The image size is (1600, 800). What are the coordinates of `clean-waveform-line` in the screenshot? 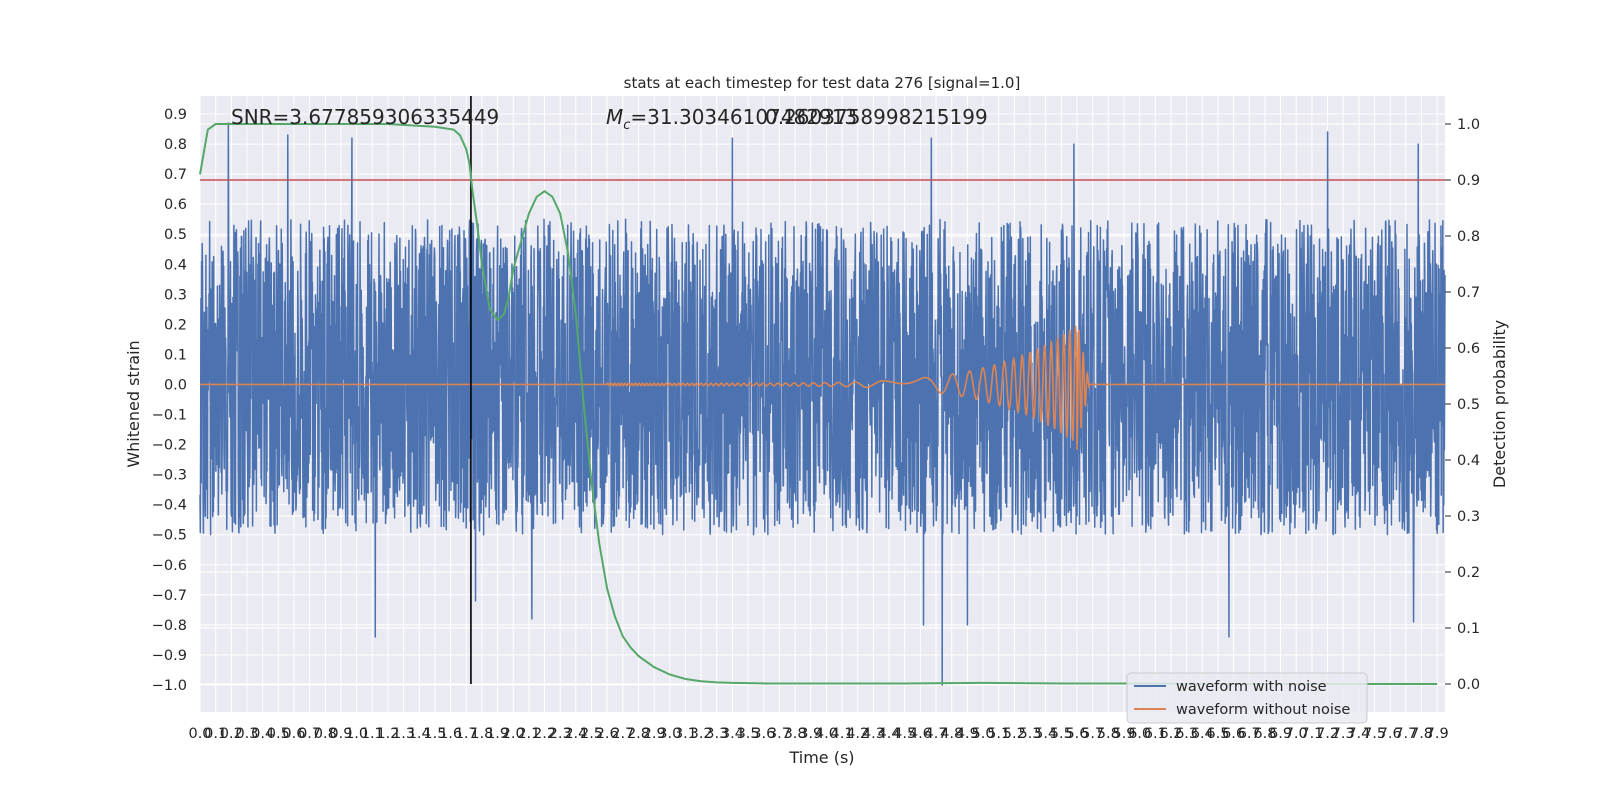 It's located at (822, 387).